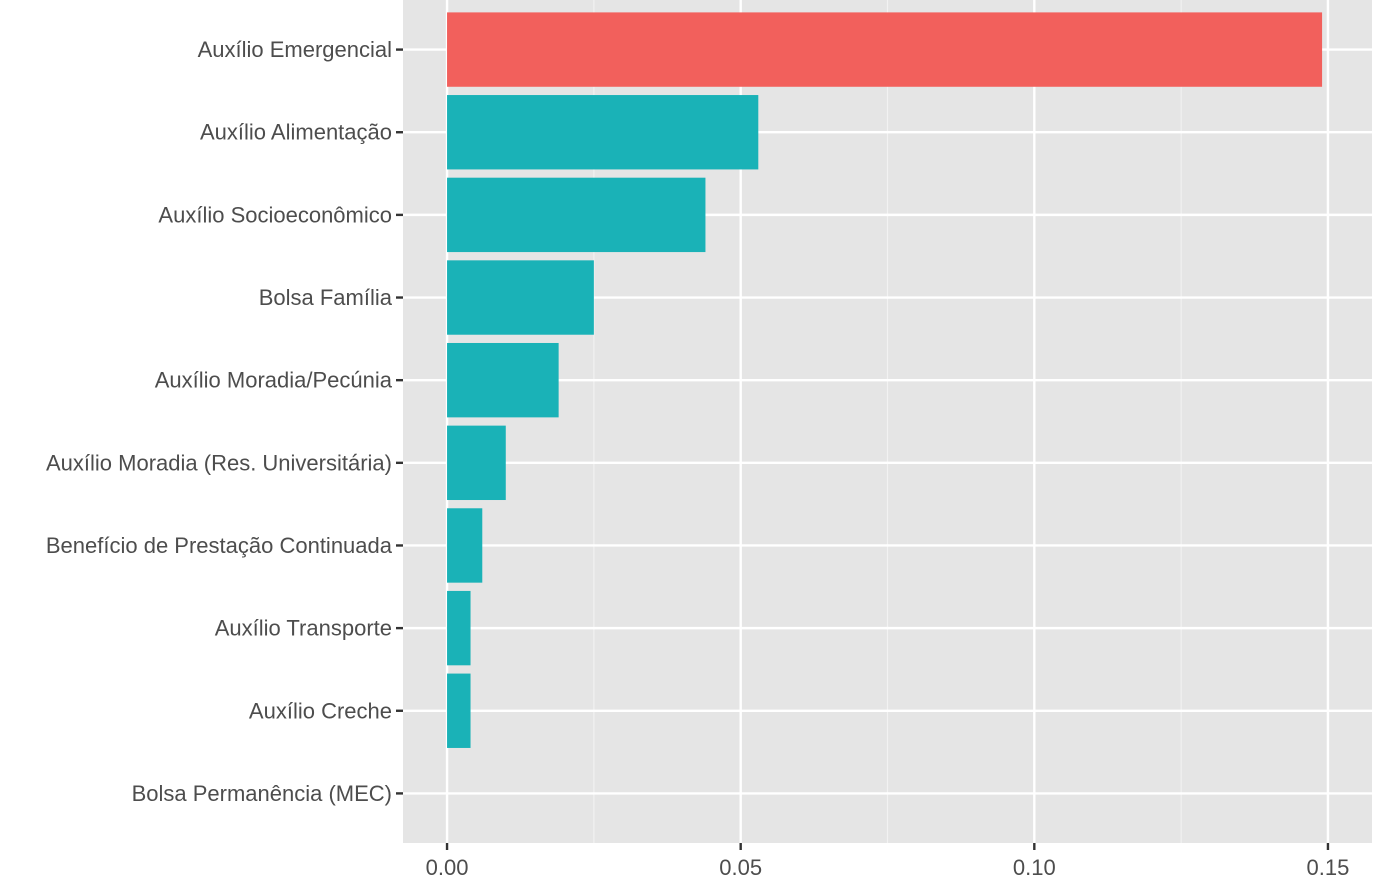 Image resolution: width=1375 pixels, height=893 pixels. What do you see at coordinates (296, 132) in the screenshot?
I see `y-tick-label: Auxílio Alimentação` at bounding box center [296, 132].